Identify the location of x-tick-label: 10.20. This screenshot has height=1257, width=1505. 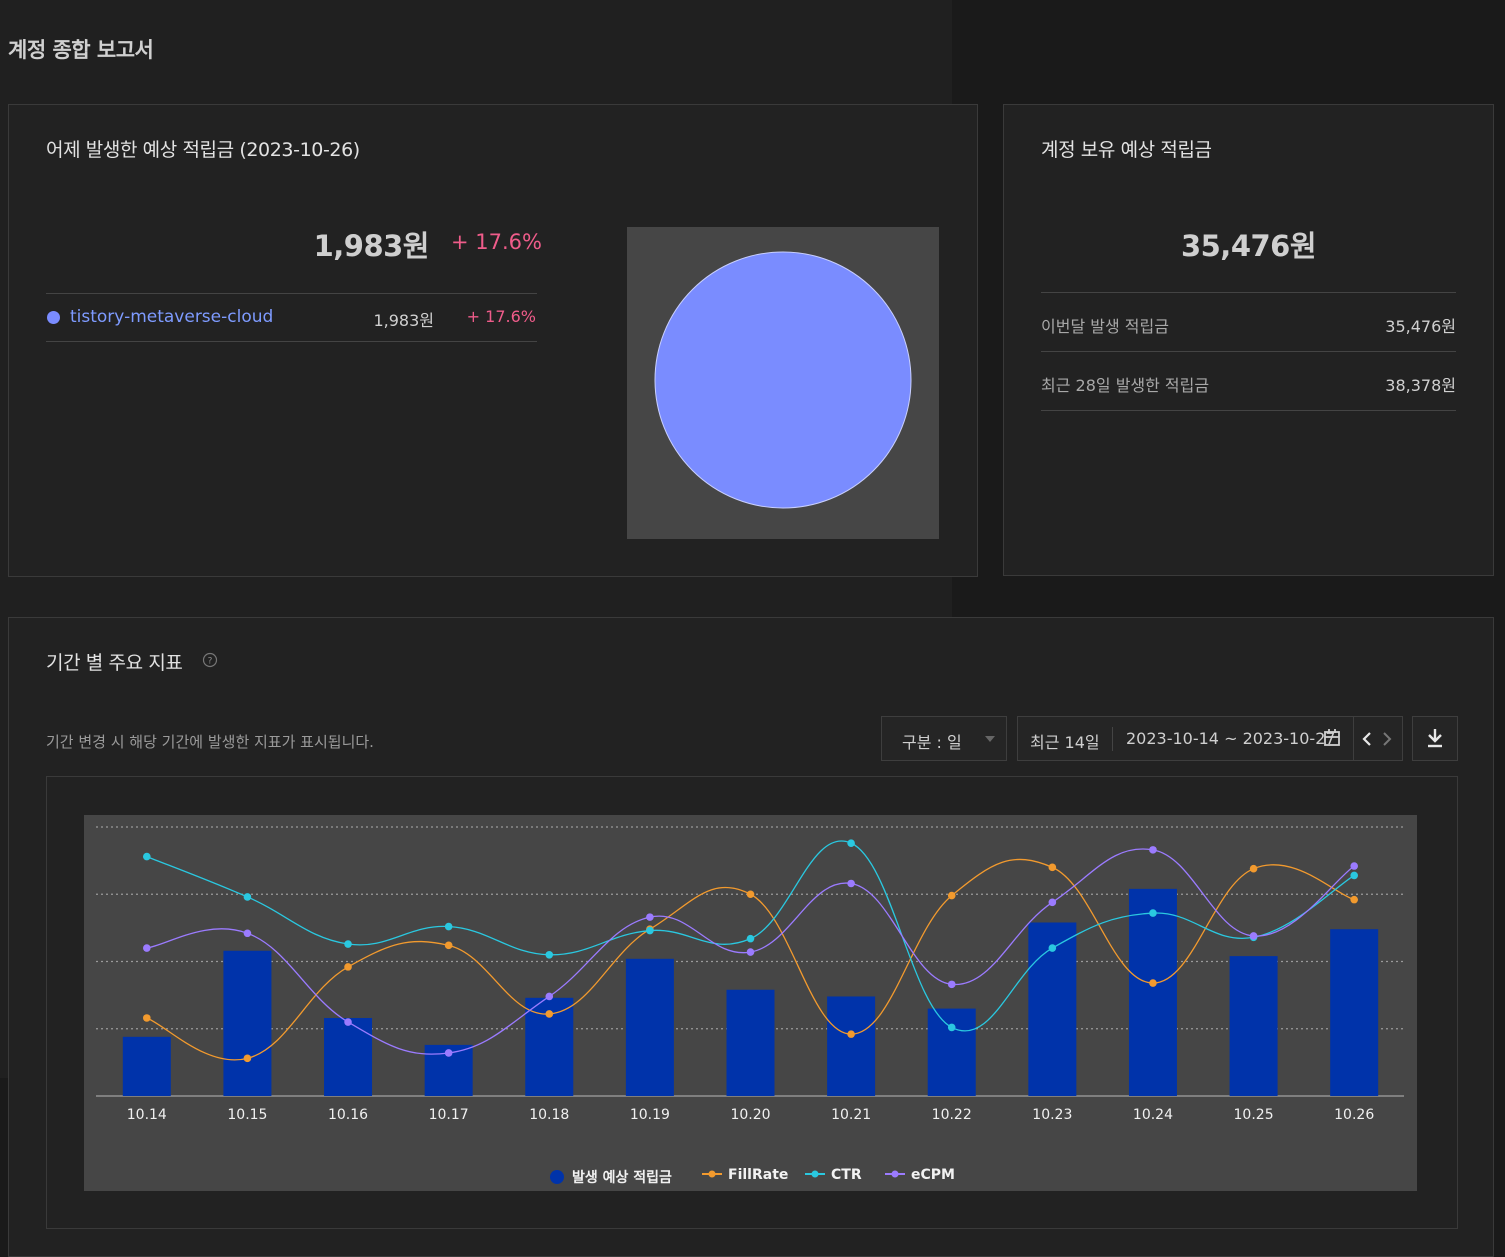
(750, 1115).